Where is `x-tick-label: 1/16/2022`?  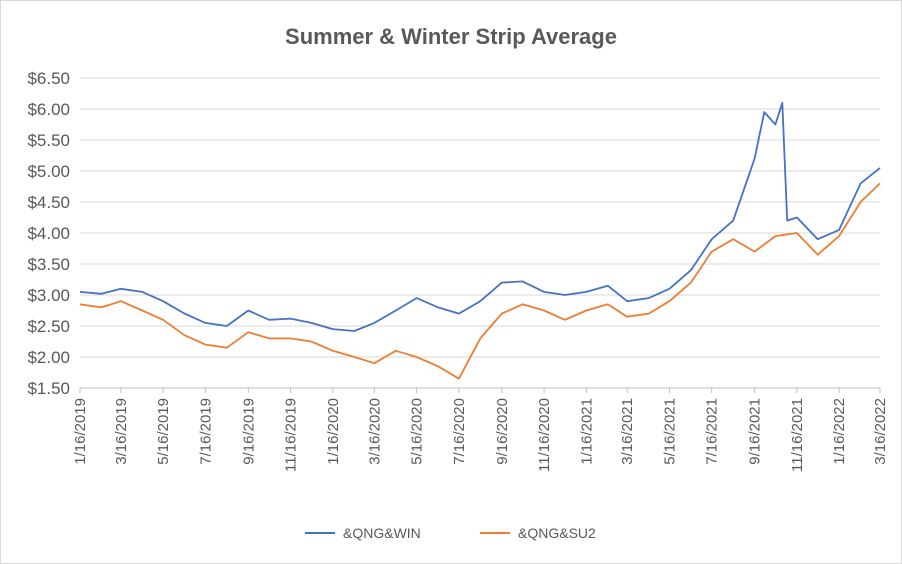
x-tick-label: 1/16/2022 is located at coordinates (839, 431).